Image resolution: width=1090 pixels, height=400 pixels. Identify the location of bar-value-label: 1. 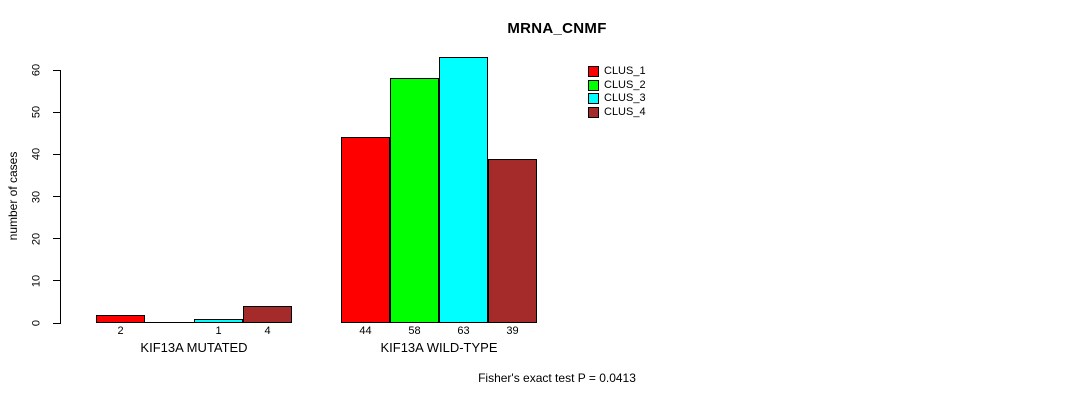
(218, 331).